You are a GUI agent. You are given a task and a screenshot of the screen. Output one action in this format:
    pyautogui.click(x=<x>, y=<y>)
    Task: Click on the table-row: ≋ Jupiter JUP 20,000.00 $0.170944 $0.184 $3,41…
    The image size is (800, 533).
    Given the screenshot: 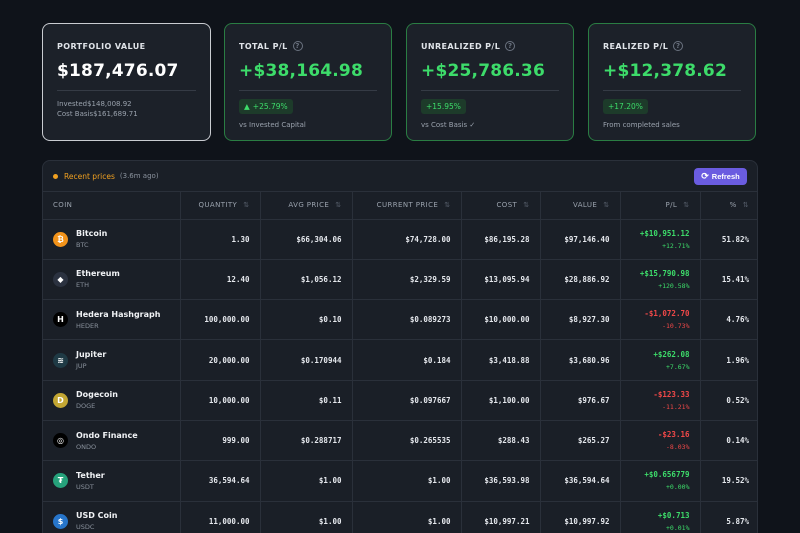 What is the action you would take?
    pyautogui.click(x=400, y=360)
    